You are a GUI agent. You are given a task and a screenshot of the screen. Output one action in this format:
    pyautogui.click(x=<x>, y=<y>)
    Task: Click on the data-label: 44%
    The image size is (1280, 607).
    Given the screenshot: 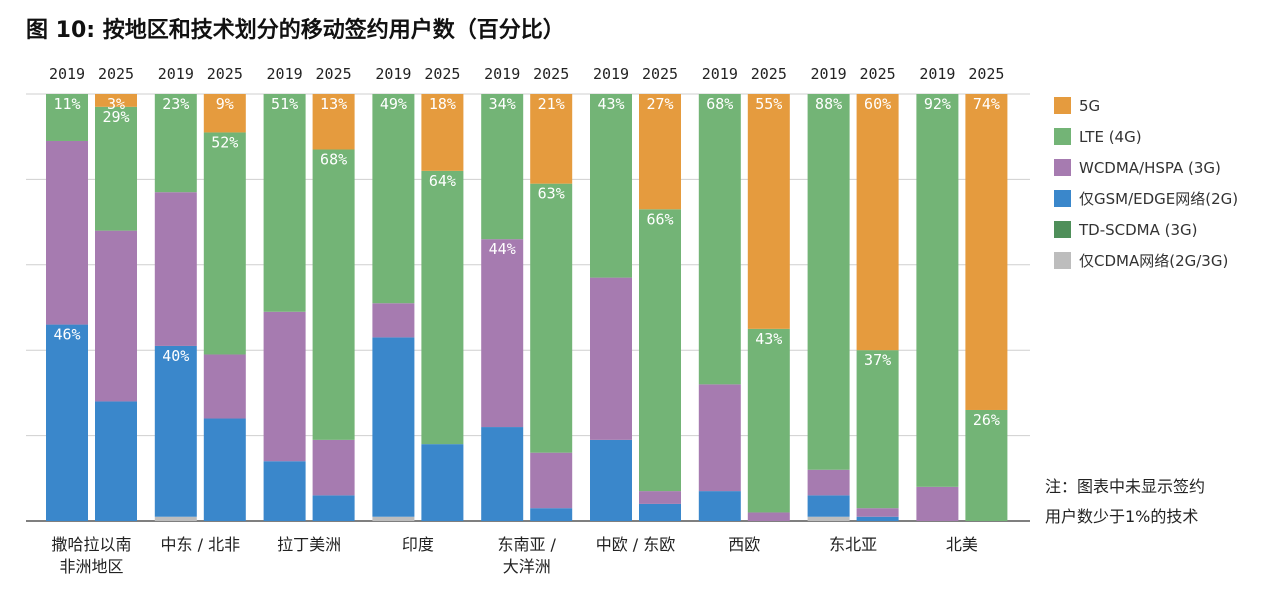 What is the action you would take?
    pyautogui.click(x=502, y=249)
    